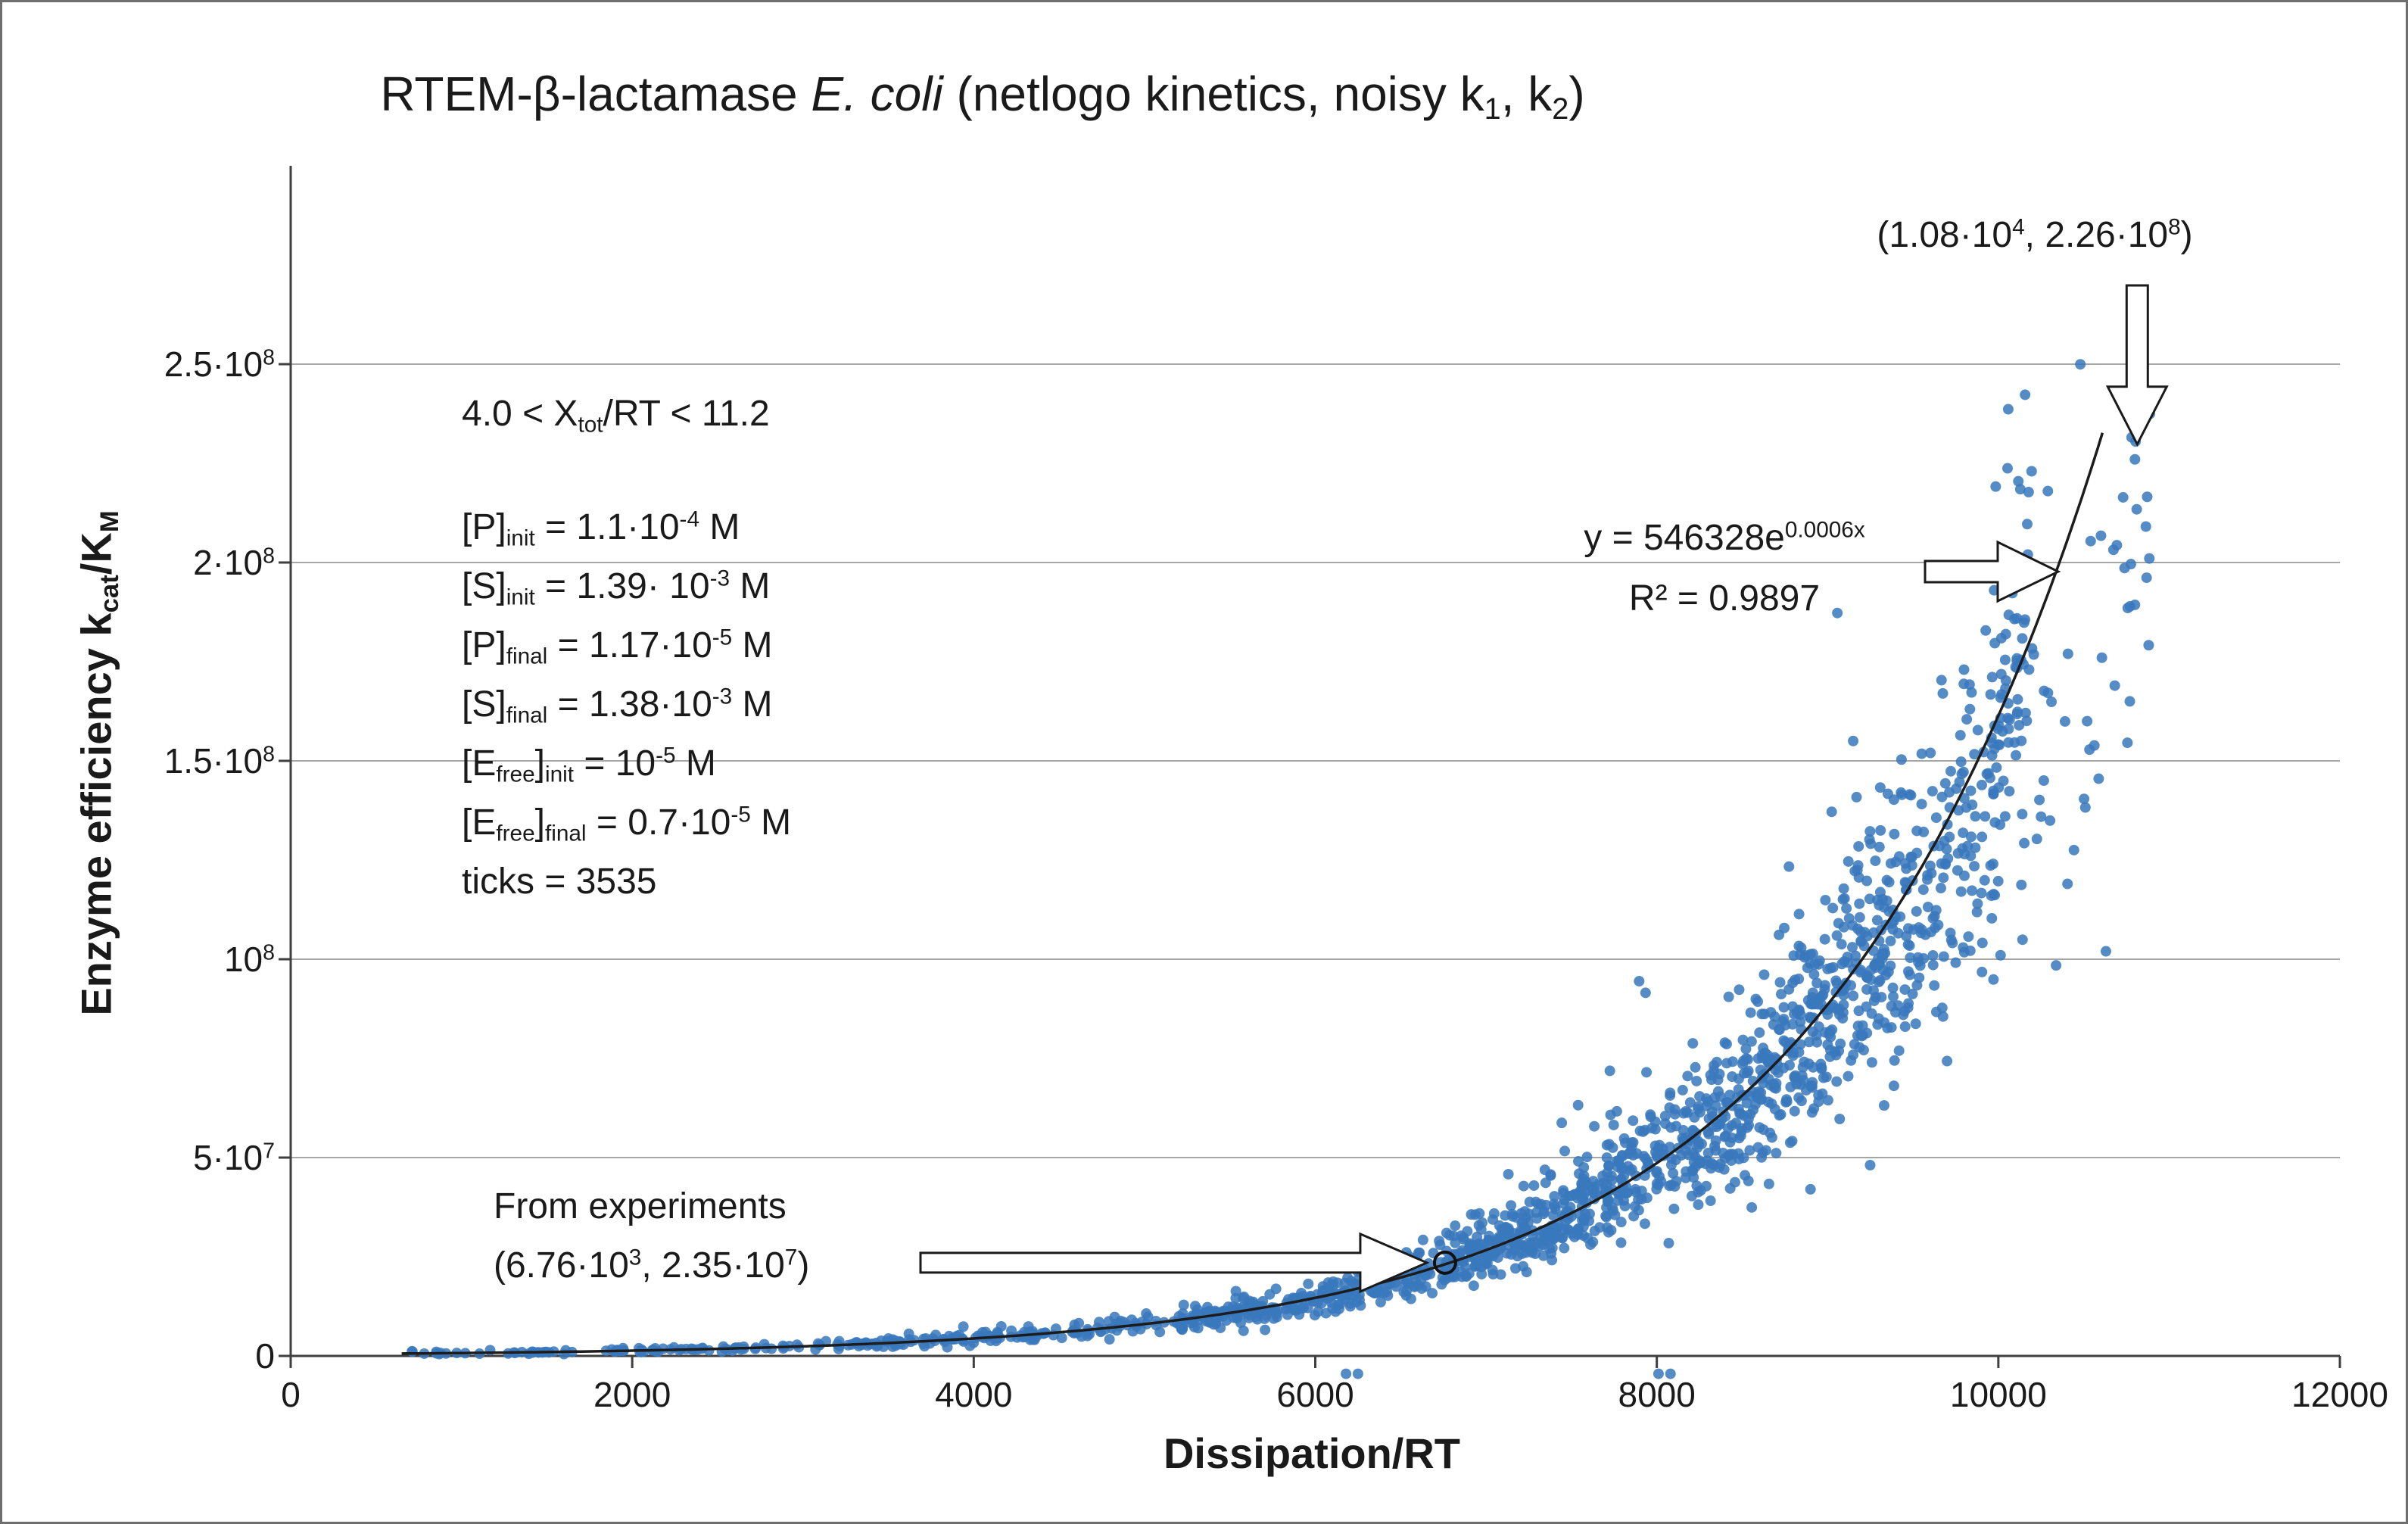 This screenshot has height=1524, width=2408. I want to click on experiments-label-line2: (6.76·103, 2.35·107), so click(652, 1266).